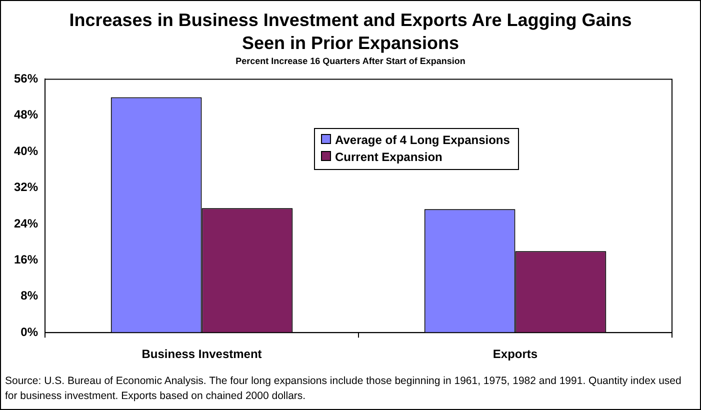 This screenshot has height=410, width=701. Describe the element at coordinates (422, 140) in the screenshot. I see `legend-label: Average of 4 Long Expansions` at that location.